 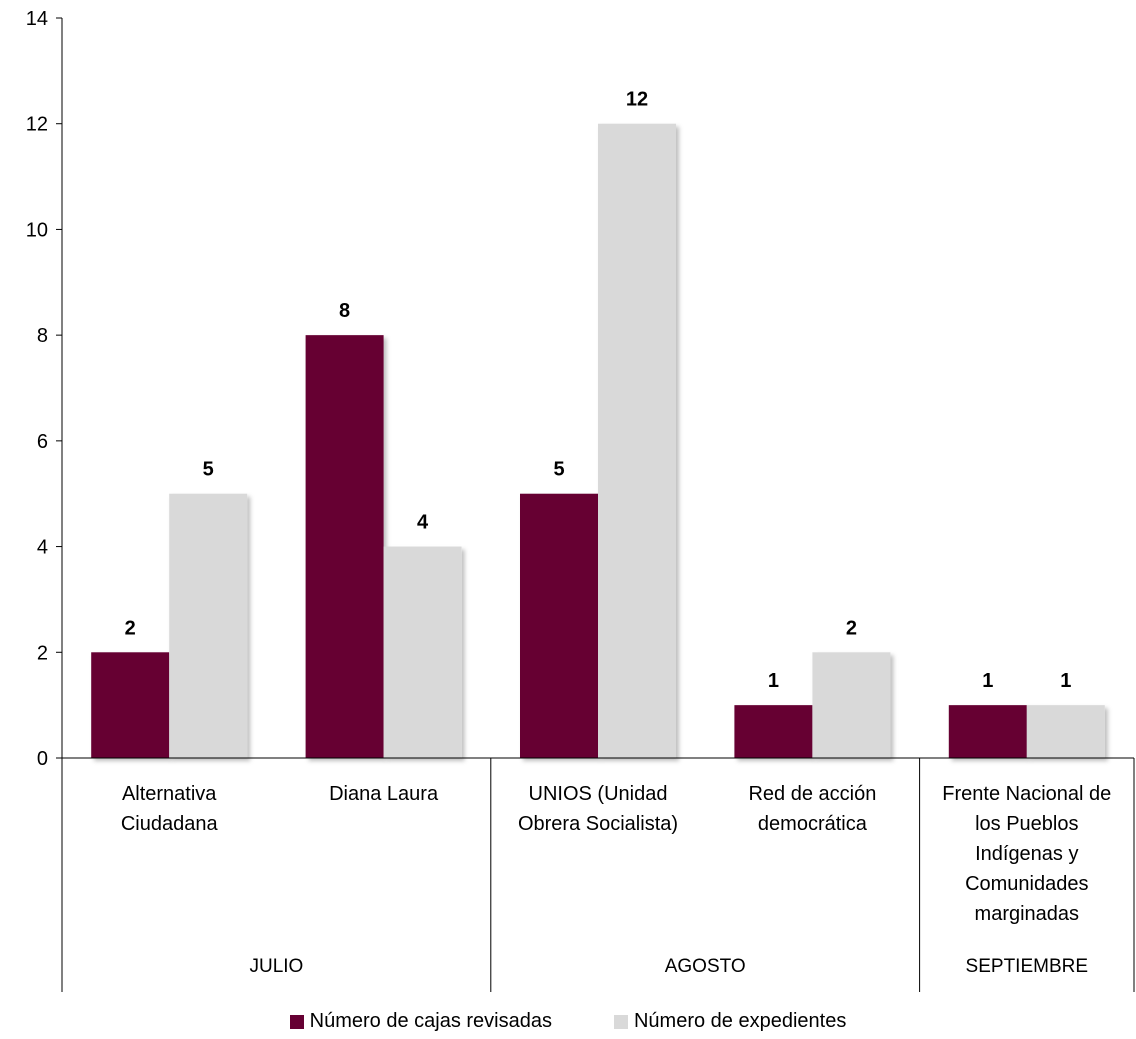 I want to click on category-label: democrática, so click(x=813, y=824).